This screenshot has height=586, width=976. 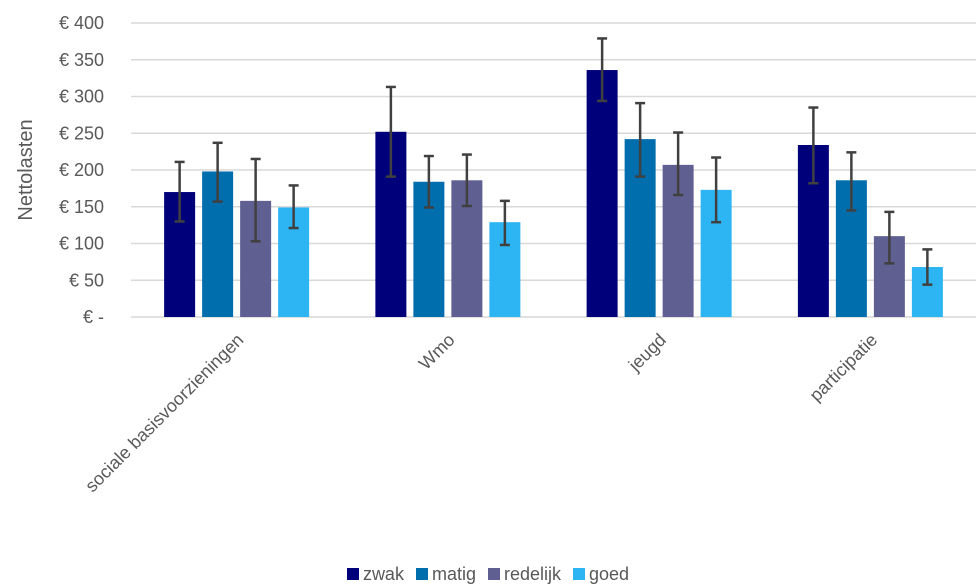 What do you see at coordinates (844, 368) in the screenshot?
I see `x-category-label: participatie` at bounding box center [844, 368].